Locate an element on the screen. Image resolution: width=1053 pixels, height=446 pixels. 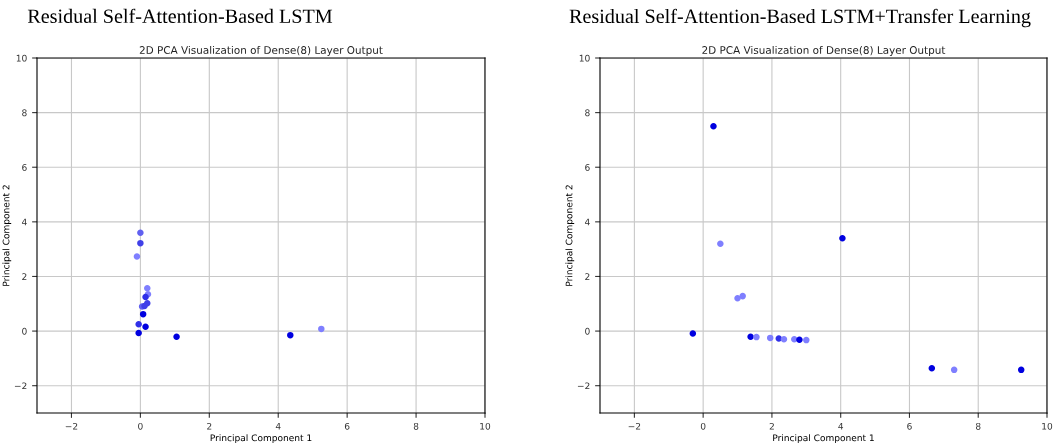
chart-title: Residual Self-Attention-Based LSTM is located at coordinates (180, 16).